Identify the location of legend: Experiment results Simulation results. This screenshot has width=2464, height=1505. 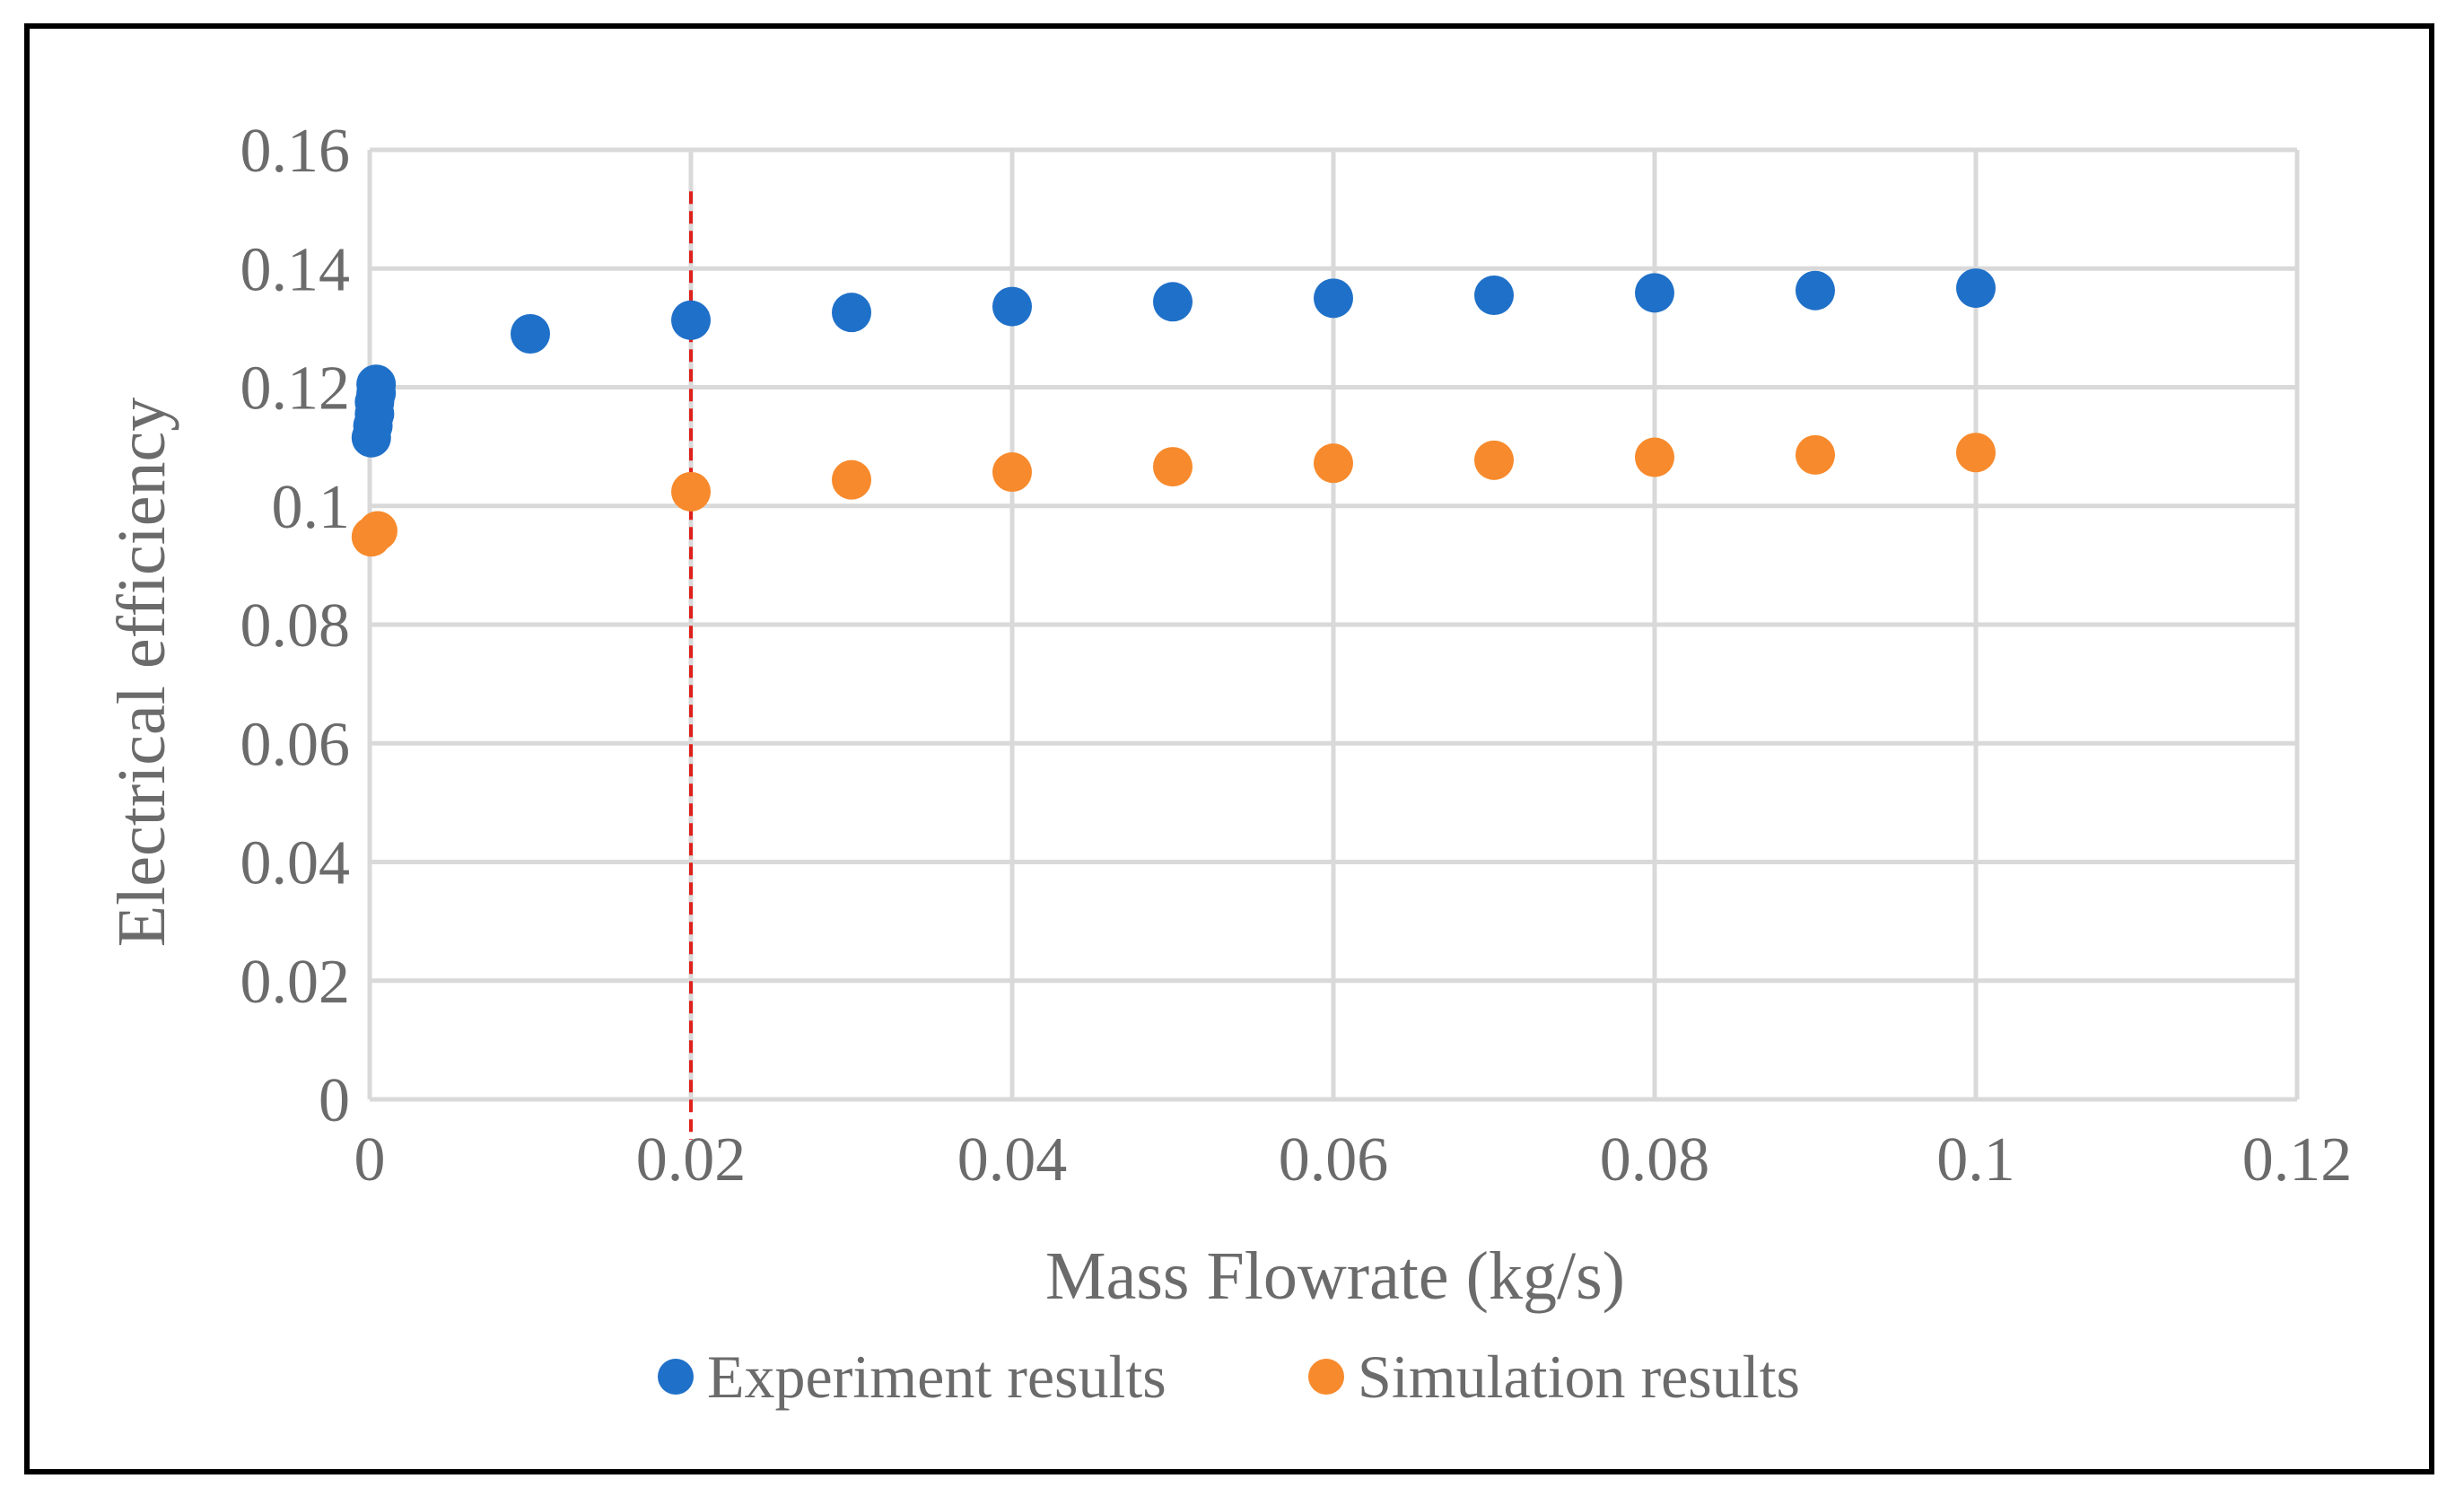
(1229, 1377).